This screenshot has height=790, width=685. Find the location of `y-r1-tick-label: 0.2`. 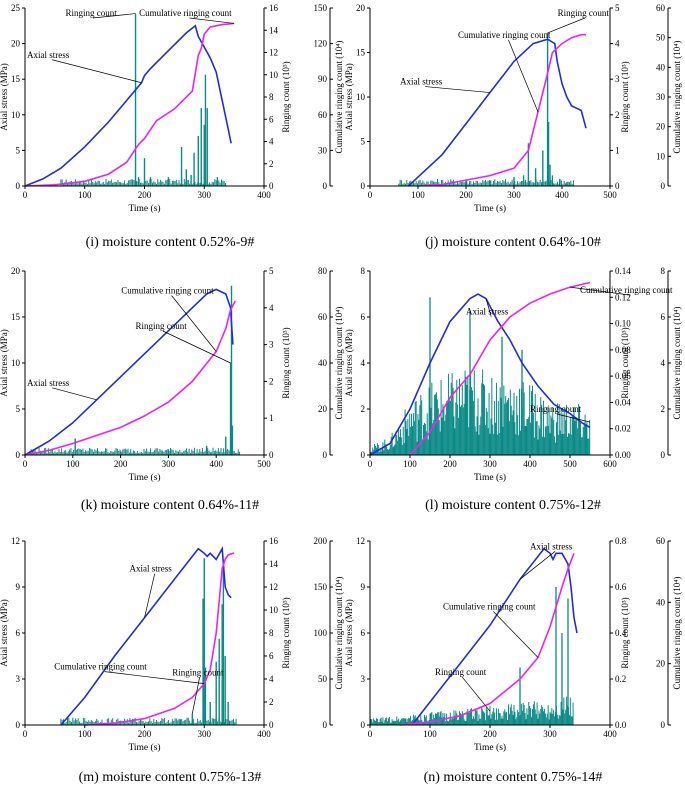

y-r1-tick-label: 0.2 is located at coordinates (620, 679).